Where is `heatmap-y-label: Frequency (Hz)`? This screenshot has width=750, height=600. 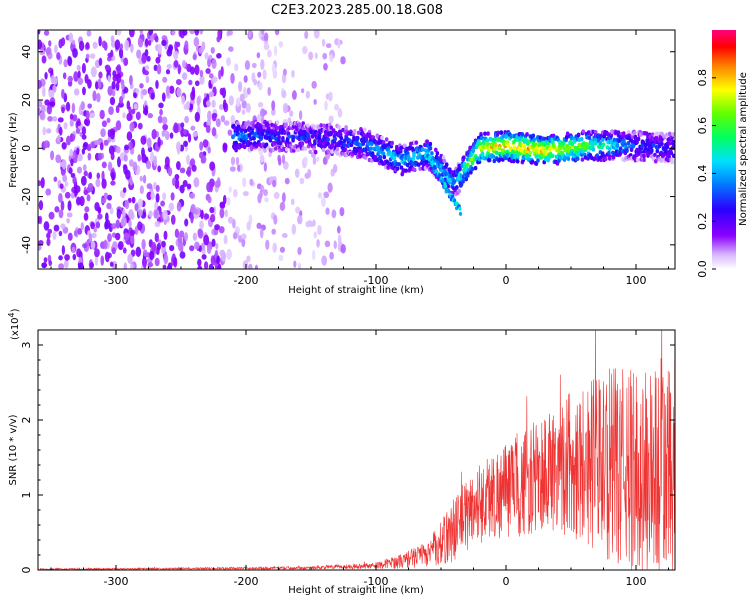
heatmap-y-label: Frequency (Hz) is located at coordinates (13, 150).